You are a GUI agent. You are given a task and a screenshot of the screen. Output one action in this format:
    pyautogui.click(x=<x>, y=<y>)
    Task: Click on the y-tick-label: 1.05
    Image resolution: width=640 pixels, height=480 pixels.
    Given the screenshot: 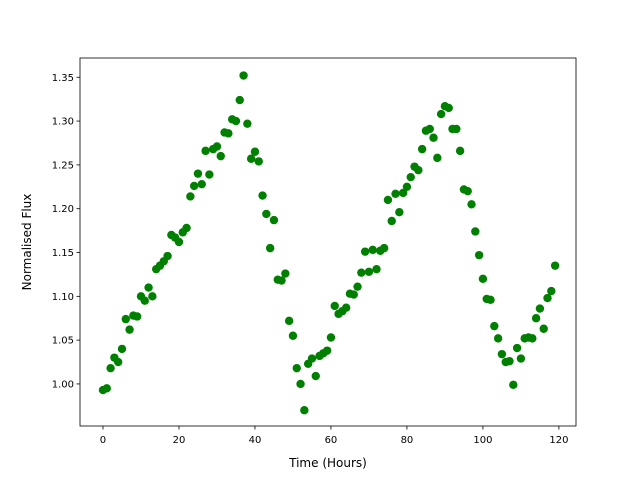 What is the action you would take?
    pyautogui.click(x=63, y=341)
    